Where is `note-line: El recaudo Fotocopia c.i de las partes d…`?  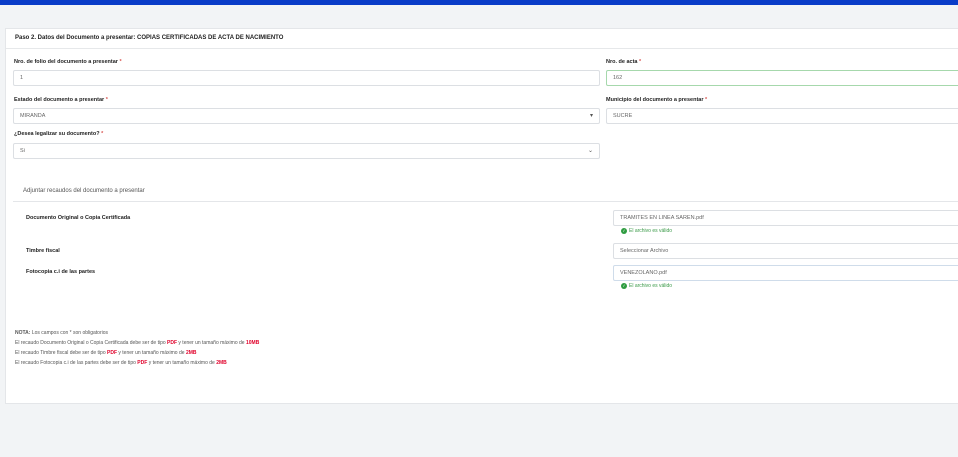
note-line: El recaudo Fotocopia c.i de las partes d… is located at coordinates (121, 363).